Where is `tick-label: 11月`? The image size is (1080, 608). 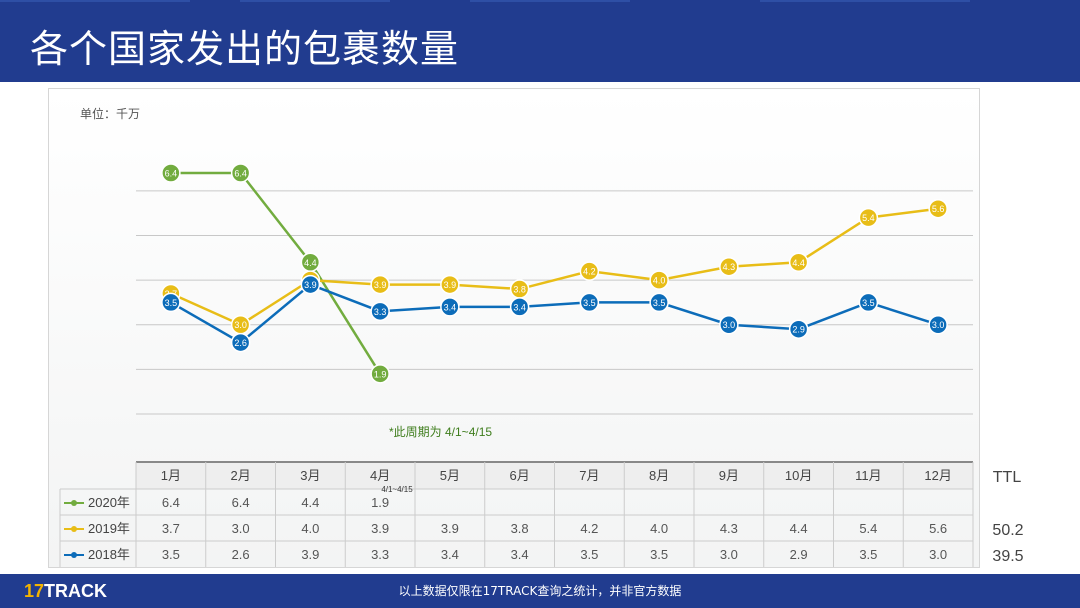
tick-label: 11月 is located at coordinates (868, 475).